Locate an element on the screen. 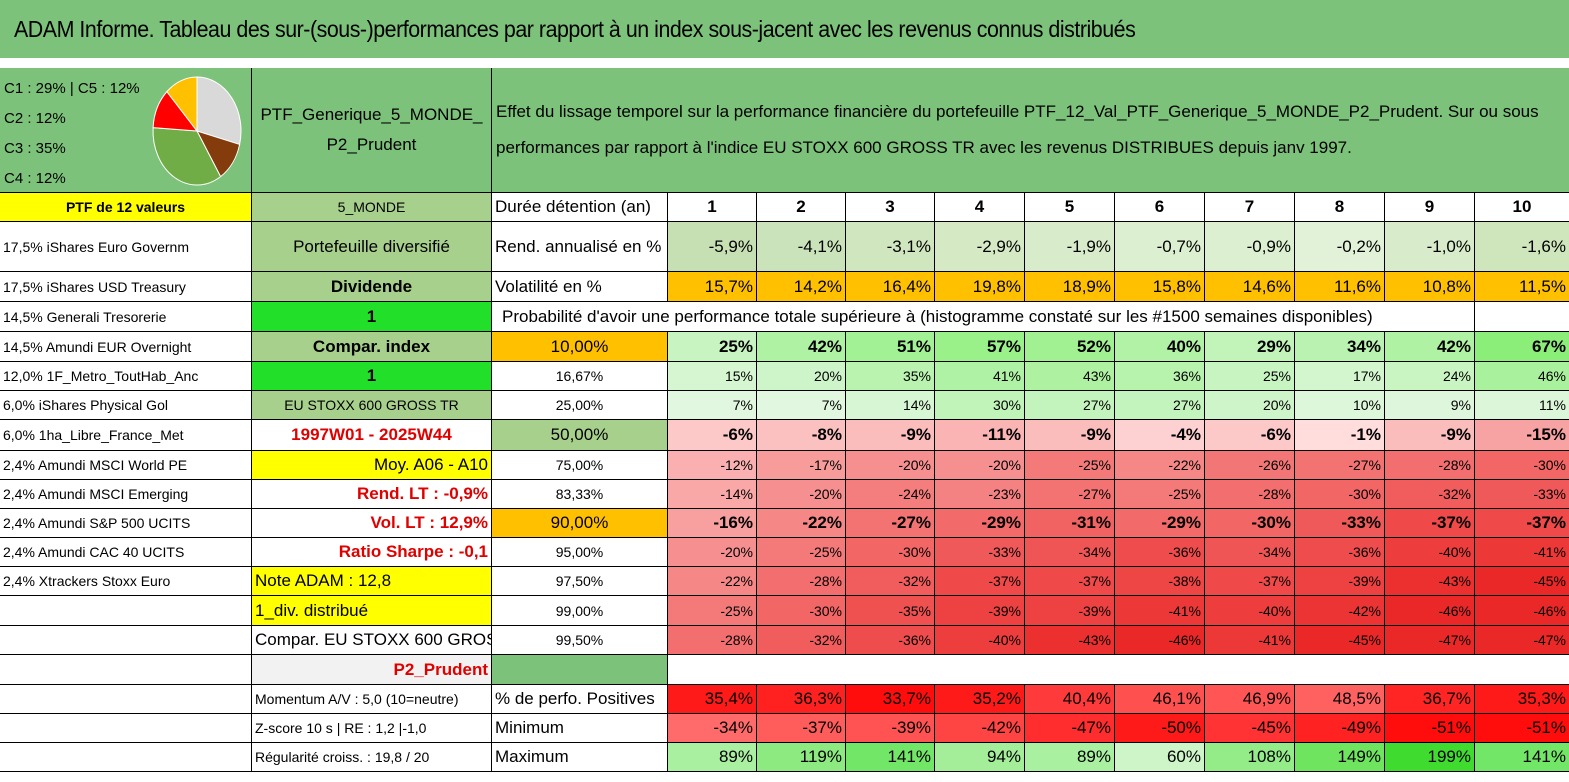 Image resolution: width=1569 pixels, height=782 pixels. prob-value: 11% is located at coordinates (1522, 405).